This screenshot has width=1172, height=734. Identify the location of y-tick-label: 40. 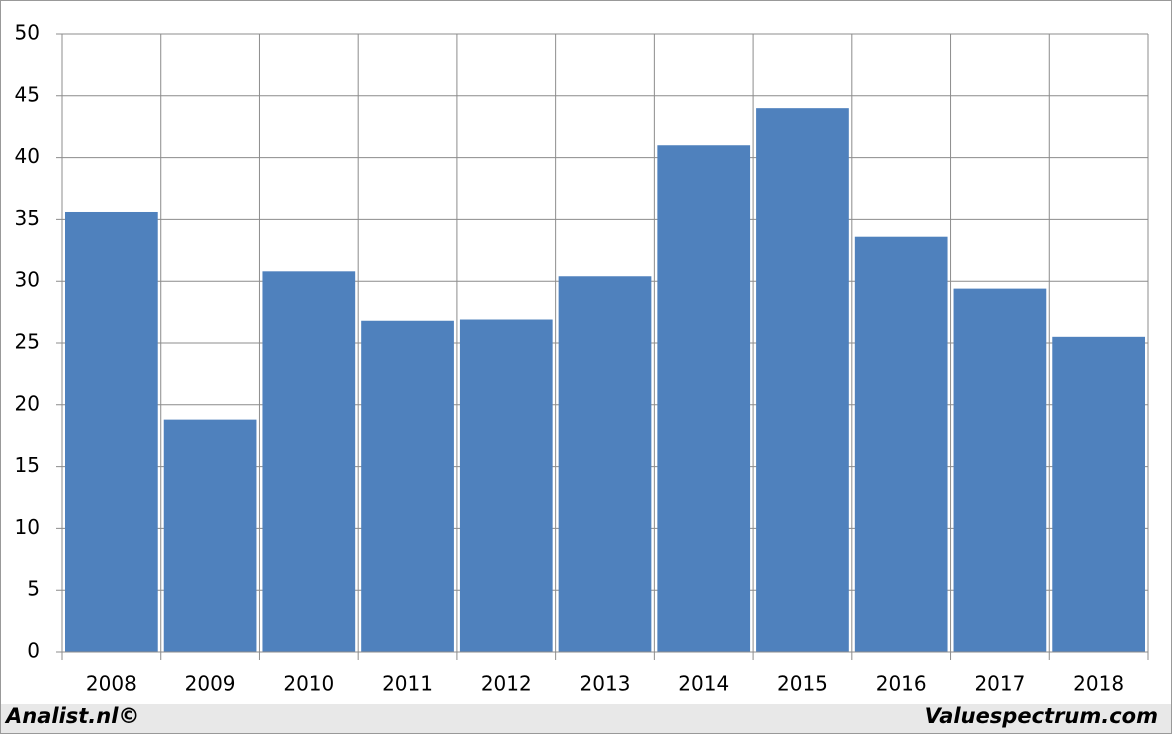
(27, 156).